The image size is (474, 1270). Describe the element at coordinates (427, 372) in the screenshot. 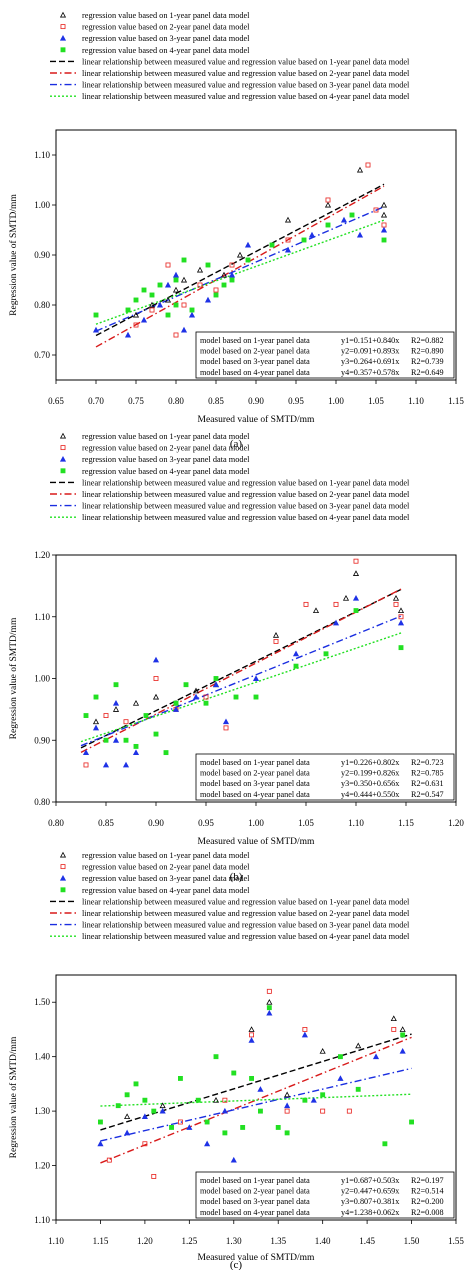

I see `equation-r2: R2=0.649` at that location.